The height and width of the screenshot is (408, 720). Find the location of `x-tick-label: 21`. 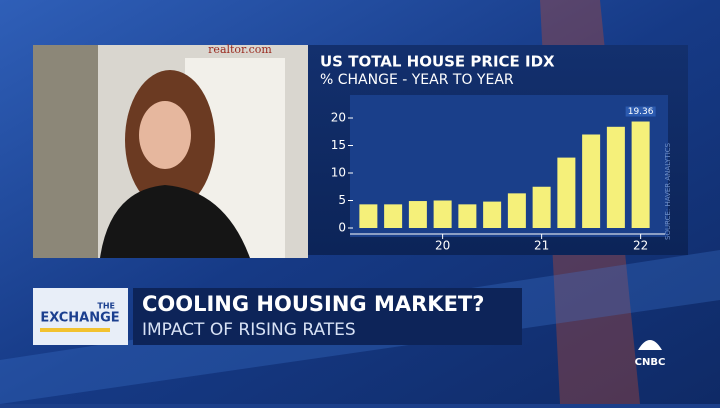

x-tick-label: 21 is located at coordinates (541, 246).